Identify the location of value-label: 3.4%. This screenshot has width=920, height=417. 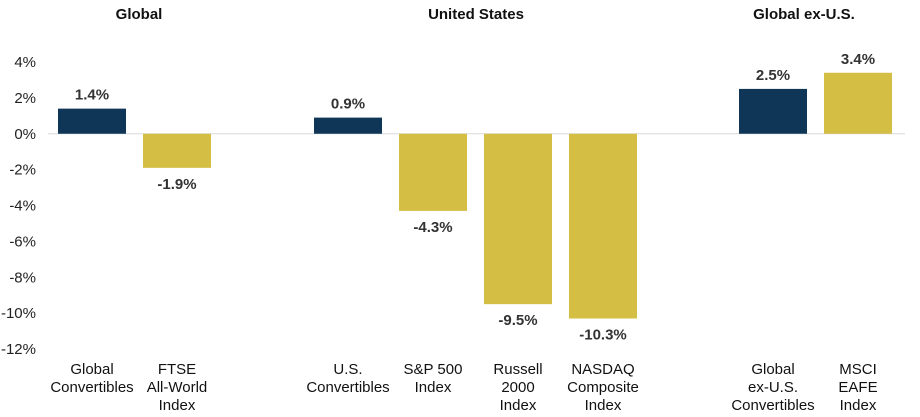
(858, 59).